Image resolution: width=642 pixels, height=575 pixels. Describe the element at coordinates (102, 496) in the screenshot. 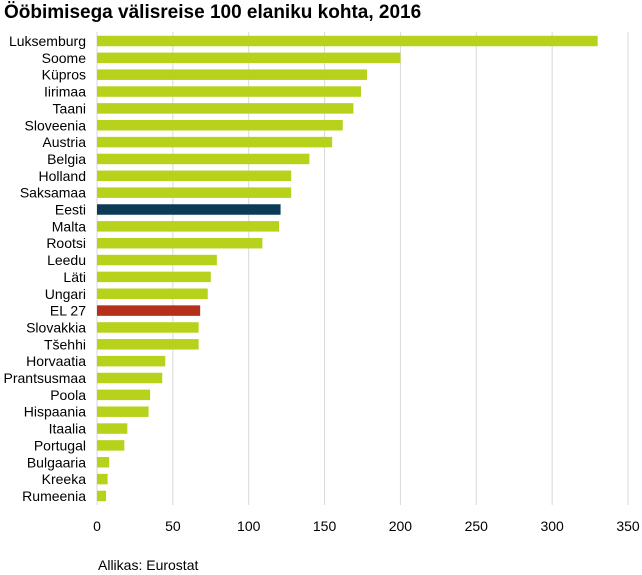

I see `bar-rumeenia` at that location.